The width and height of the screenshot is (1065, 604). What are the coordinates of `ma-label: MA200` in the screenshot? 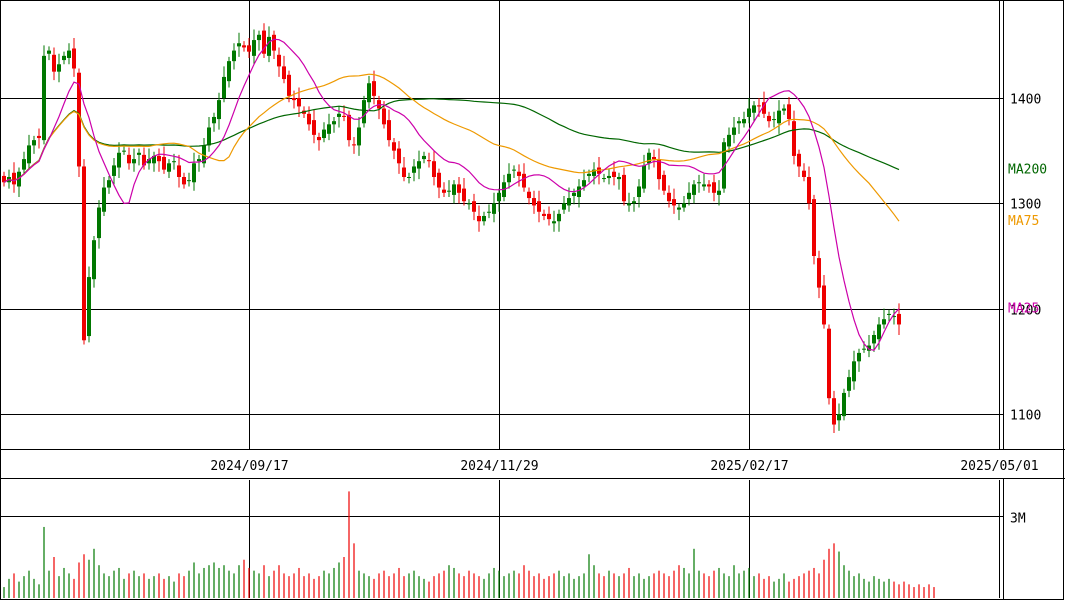 It's located at (1027, 170).